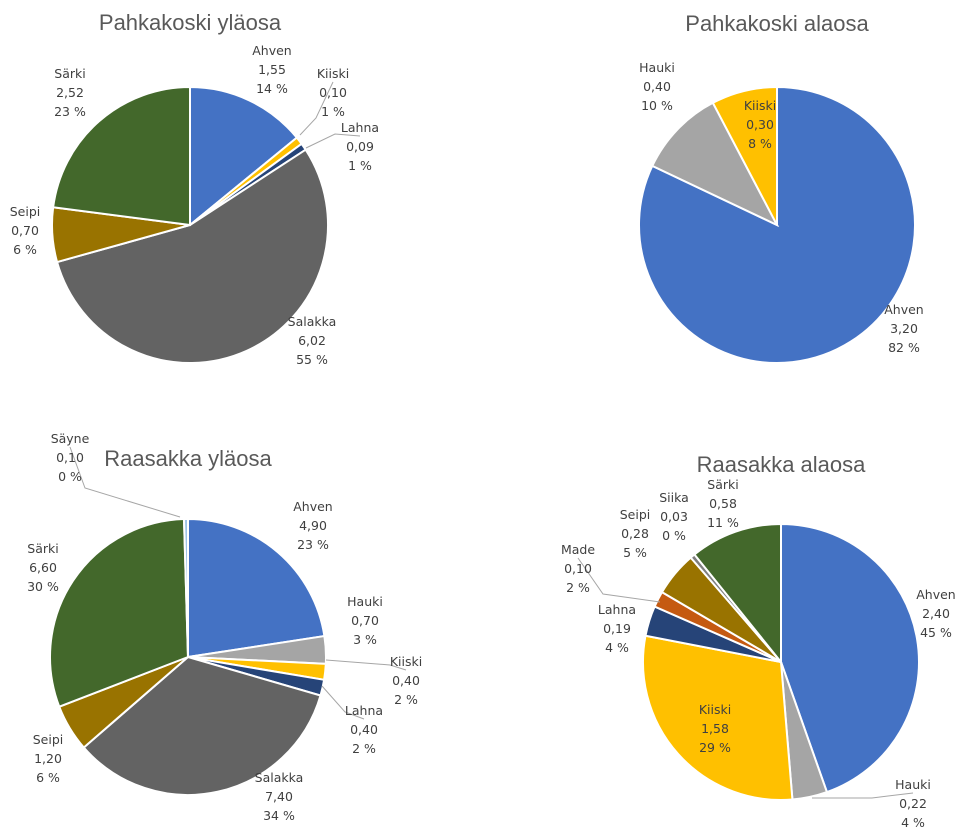 The image size is (967, 838). I want to click on chart-3-leader-sayne, so click(125, 482).